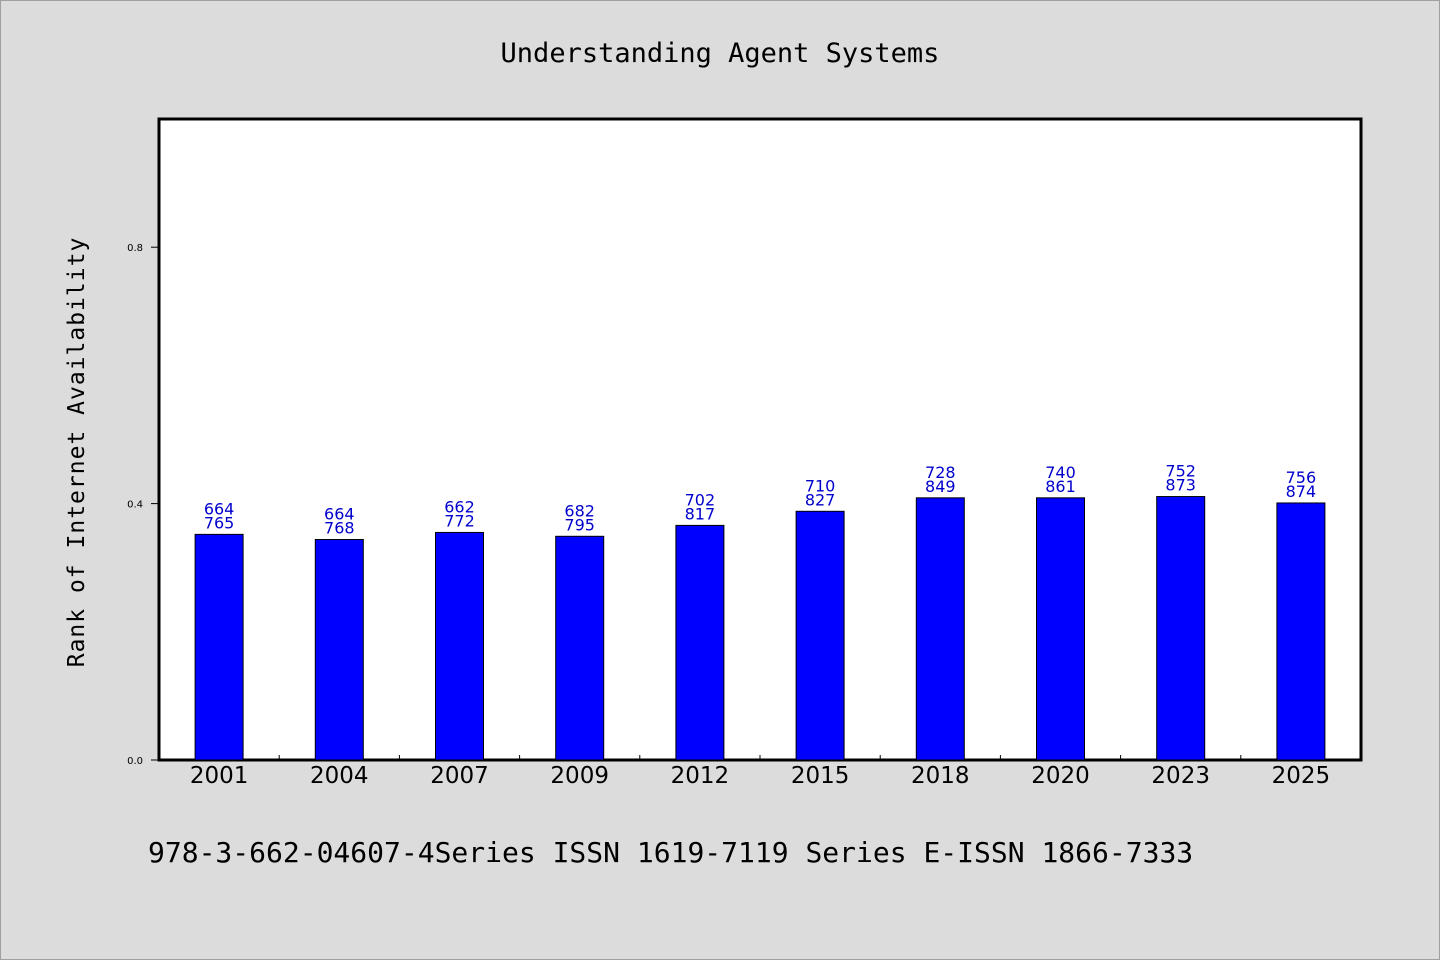  I want to click on data-label-top-2001: 664, so click(219, 508).